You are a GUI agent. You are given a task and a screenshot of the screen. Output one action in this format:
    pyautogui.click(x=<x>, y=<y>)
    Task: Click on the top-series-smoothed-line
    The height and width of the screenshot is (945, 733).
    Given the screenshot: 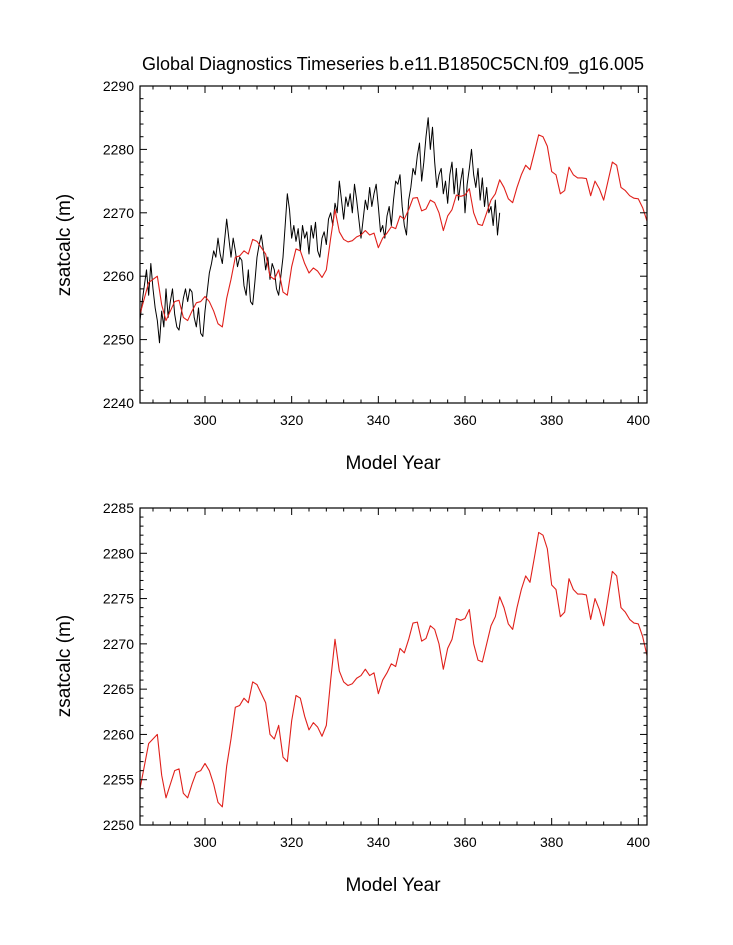 What is the action you would take?
    pyautogui.click(x=393, y=231)
    